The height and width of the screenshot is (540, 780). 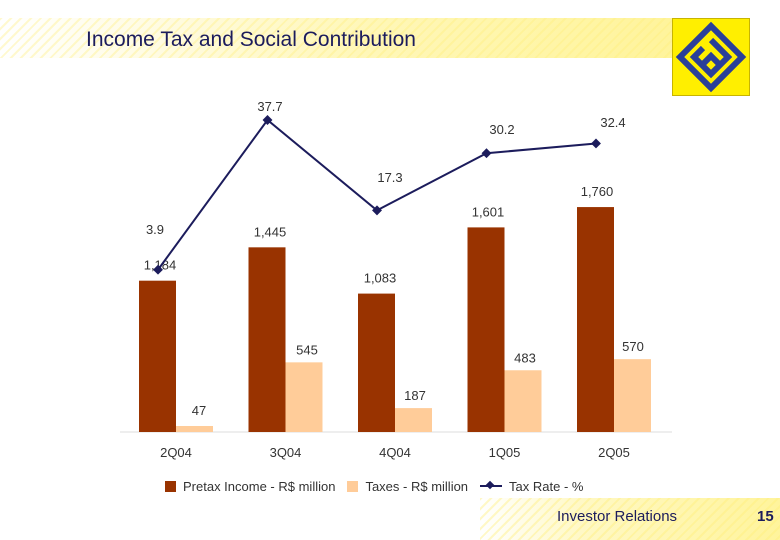 I want to click on label-tax-rate-2q04: 3.9, so click(x=155, y=229).